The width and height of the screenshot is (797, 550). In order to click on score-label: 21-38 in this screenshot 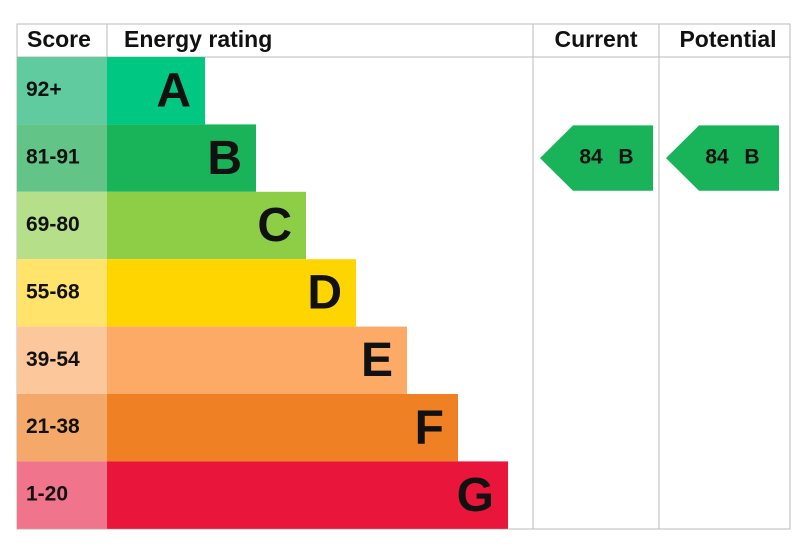, I will do `click(53, 426)`.